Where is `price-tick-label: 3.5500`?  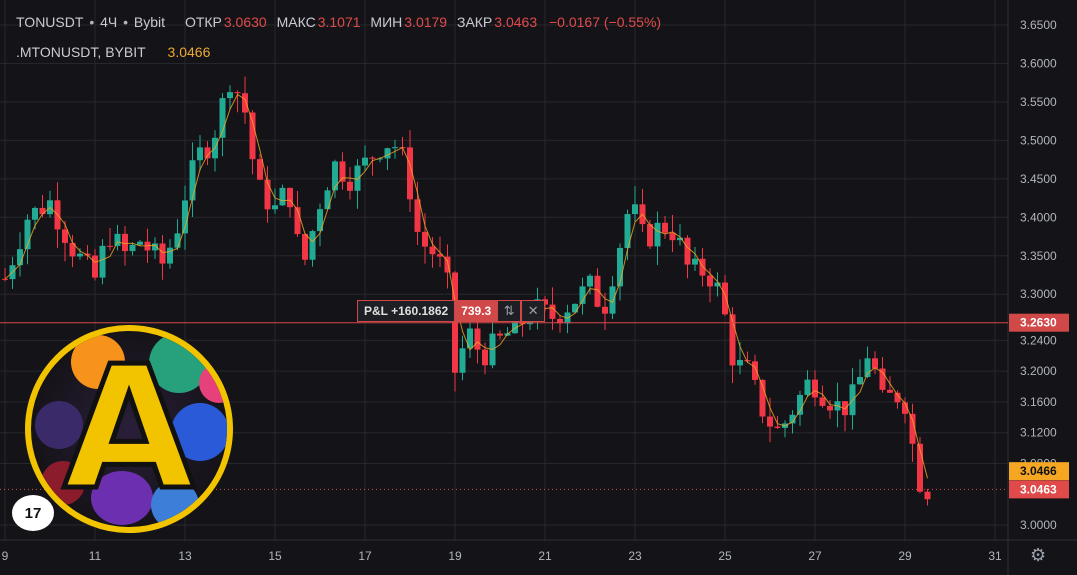
price-tick-label: 3.5500 is located at coordinates (1038, 102).